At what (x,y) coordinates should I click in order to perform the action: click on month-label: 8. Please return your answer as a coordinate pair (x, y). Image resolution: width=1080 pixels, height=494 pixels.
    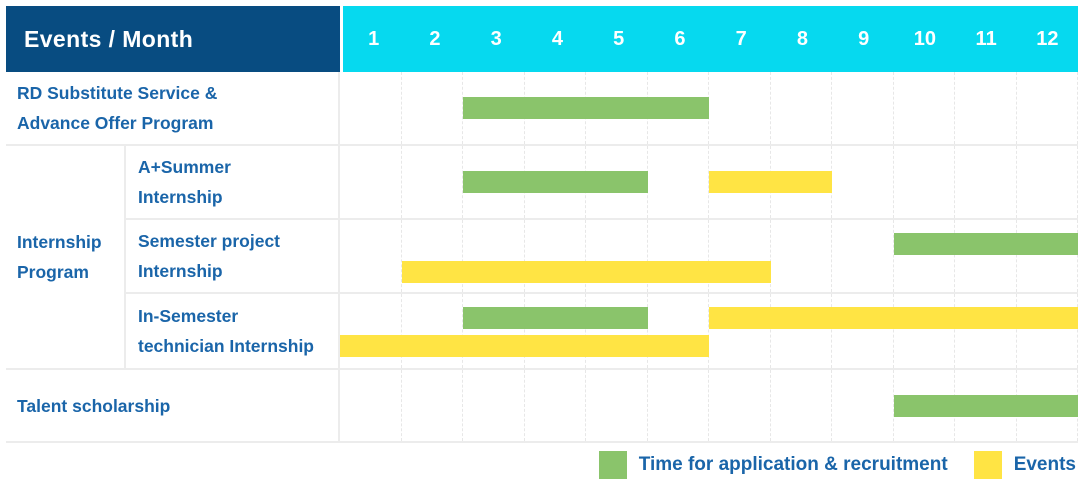
    Looking at the image, I should click on (802, 38).